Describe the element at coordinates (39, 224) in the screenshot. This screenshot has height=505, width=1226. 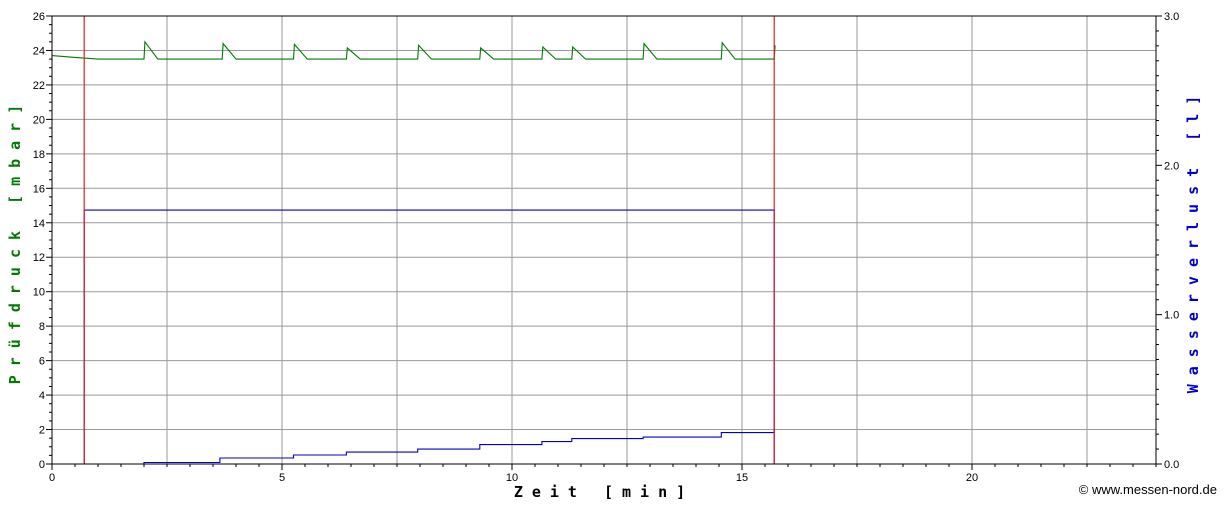
I see `y-left-tick-label: 14` at that location.